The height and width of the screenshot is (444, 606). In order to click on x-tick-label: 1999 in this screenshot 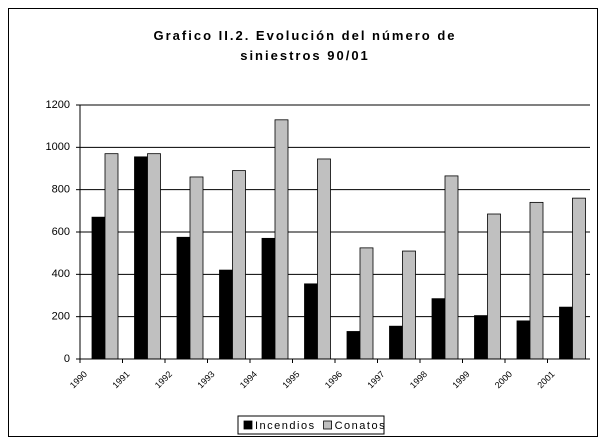, I will do `click(460, 379)`.